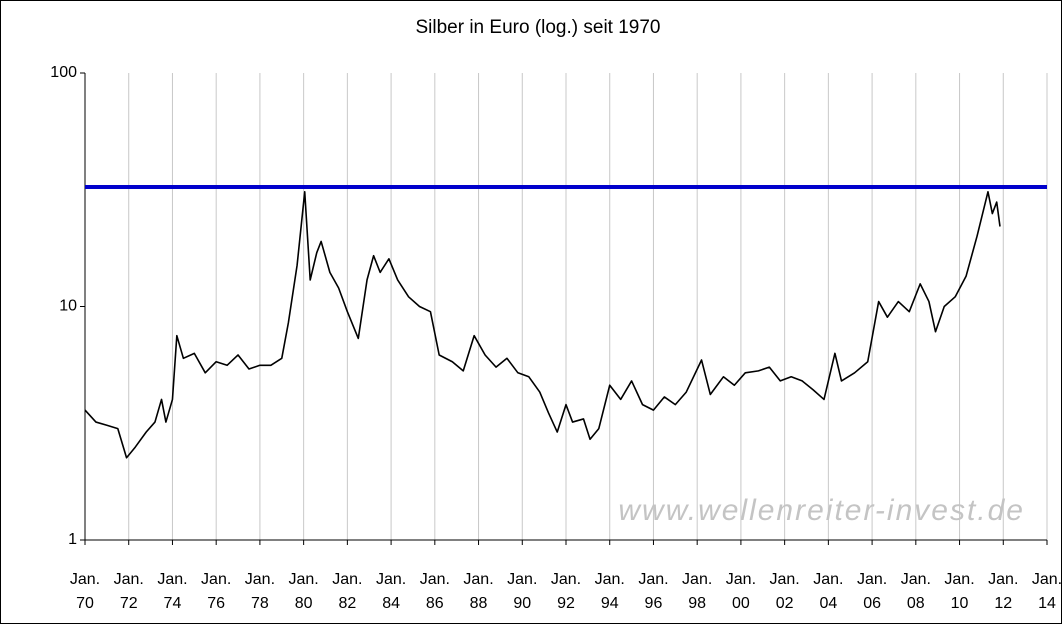  Describe the element at coordinates (304, 591) in the screenshot. I see `x-tick-label: Jan. 80` at that location.